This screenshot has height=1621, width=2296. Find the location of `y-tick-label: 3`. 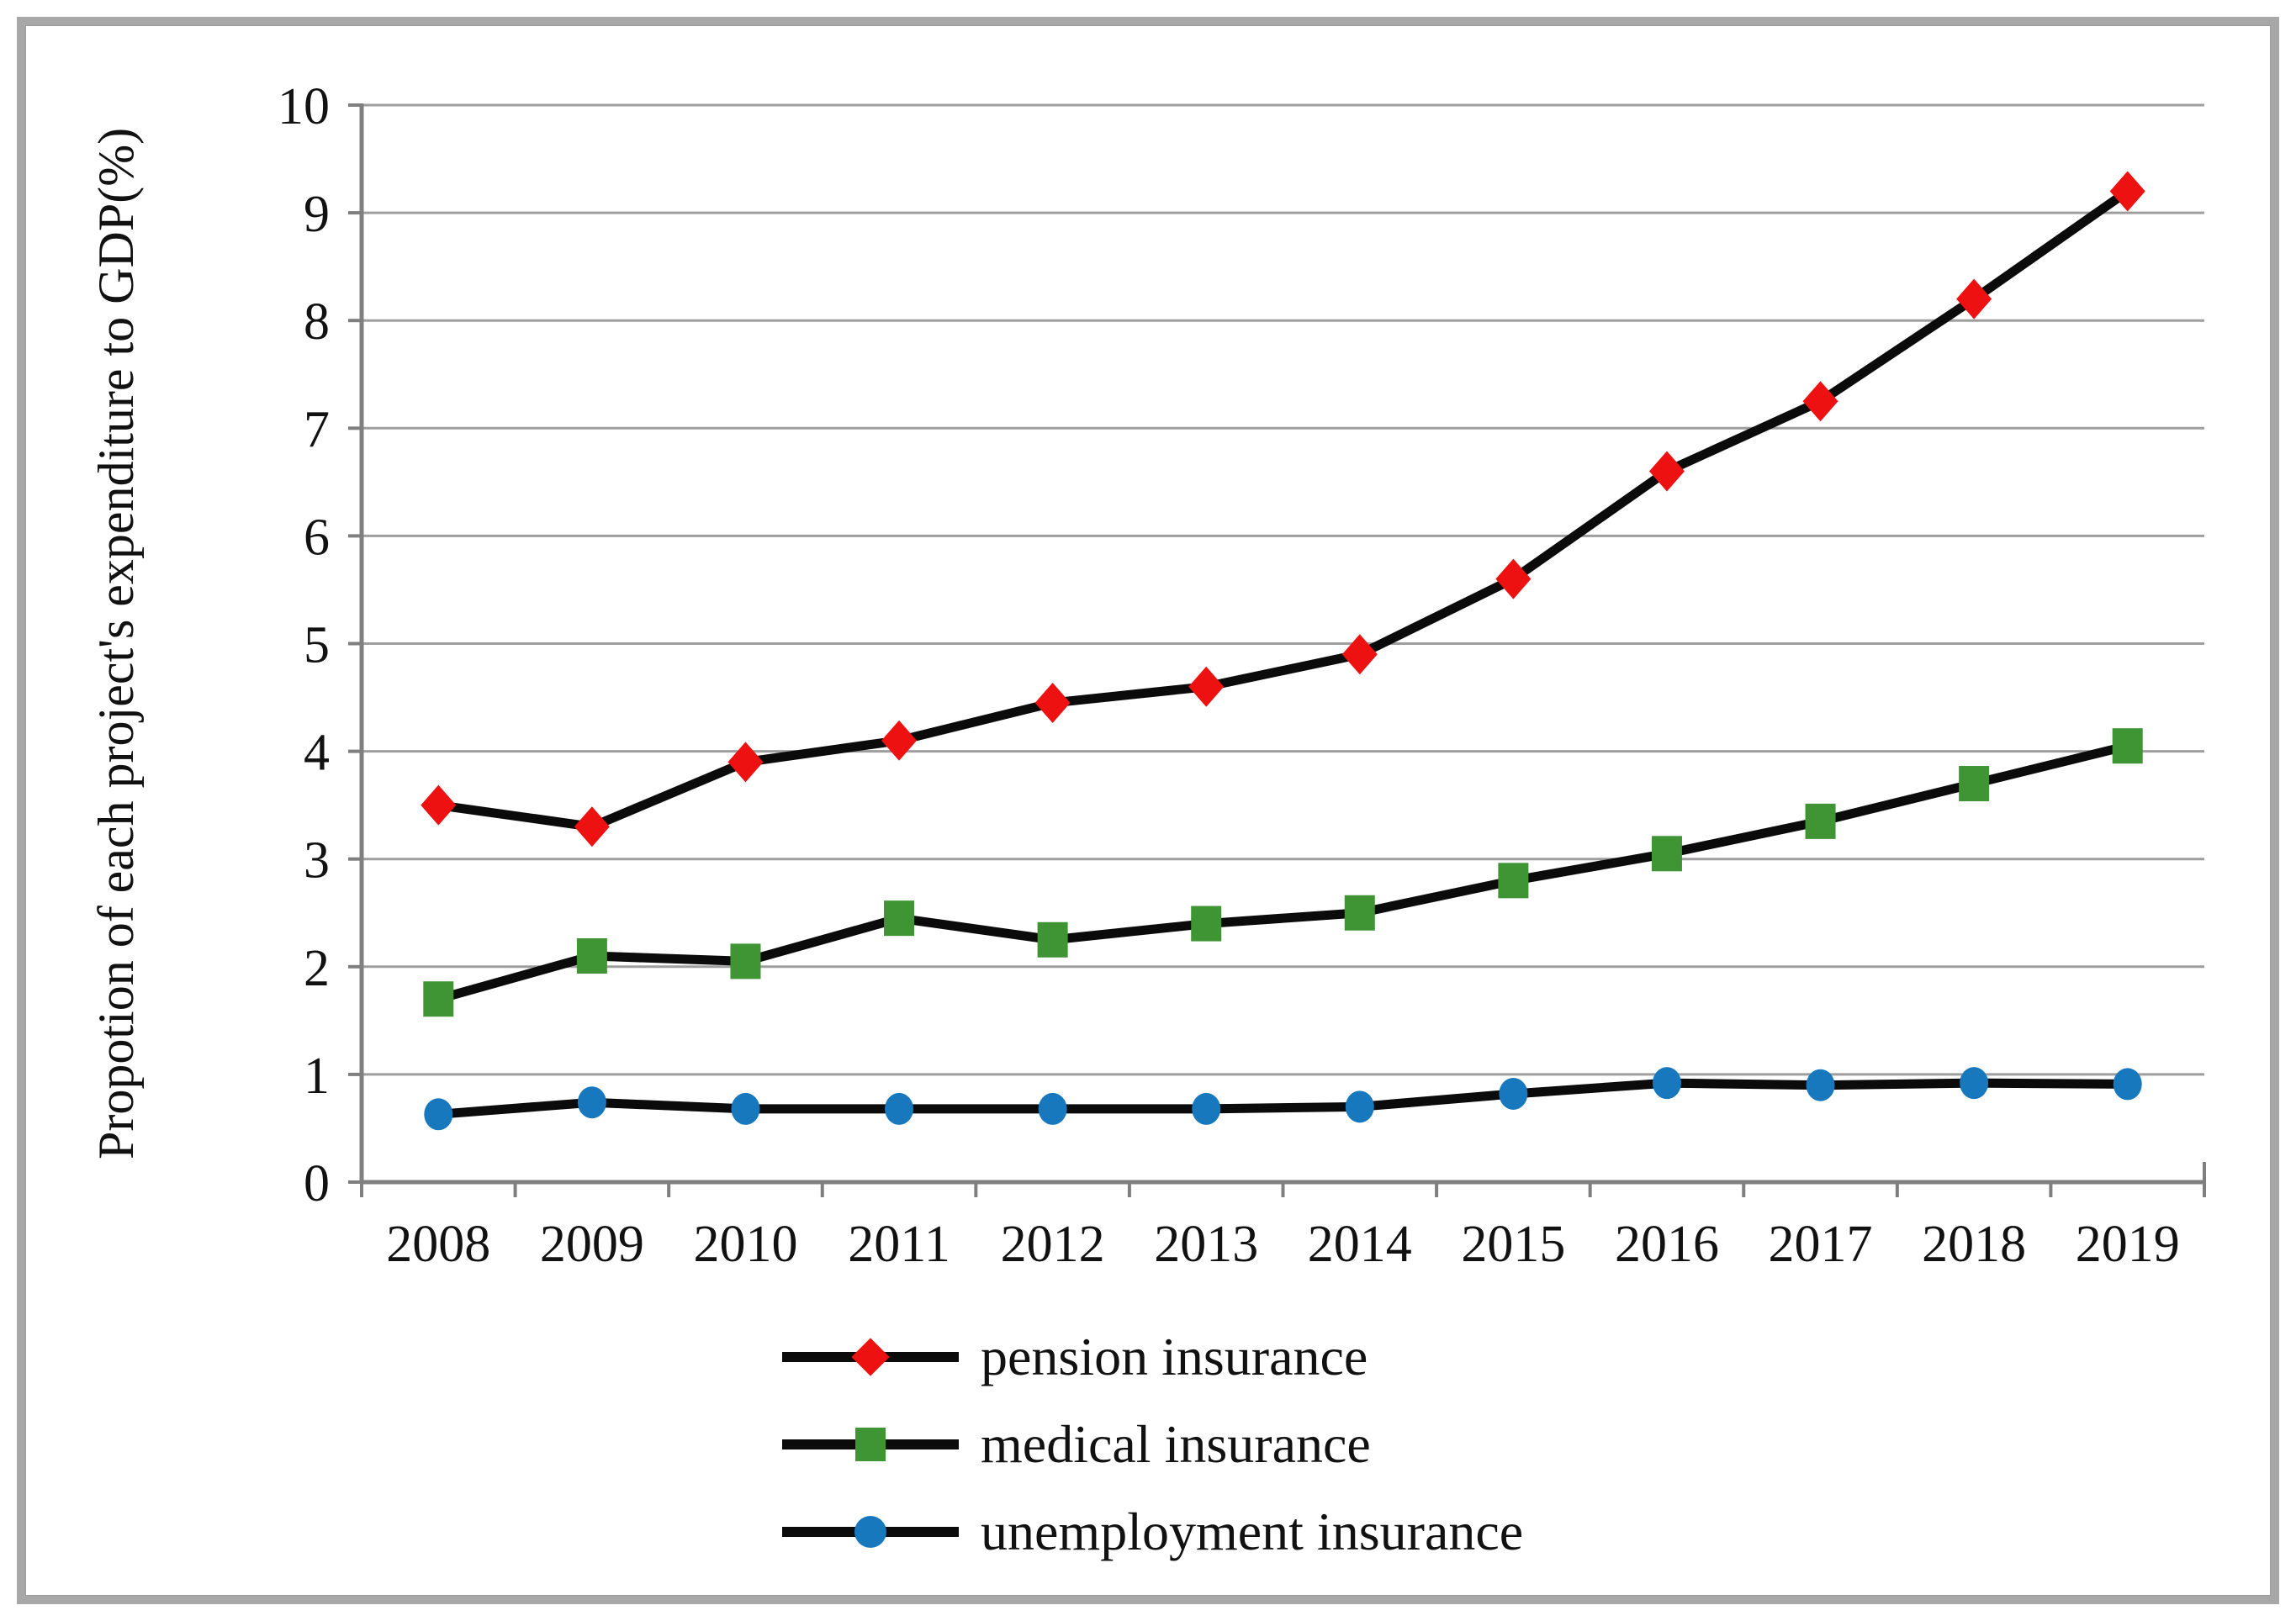

y-tick-label: 3 is located at coordinates (317, 861).